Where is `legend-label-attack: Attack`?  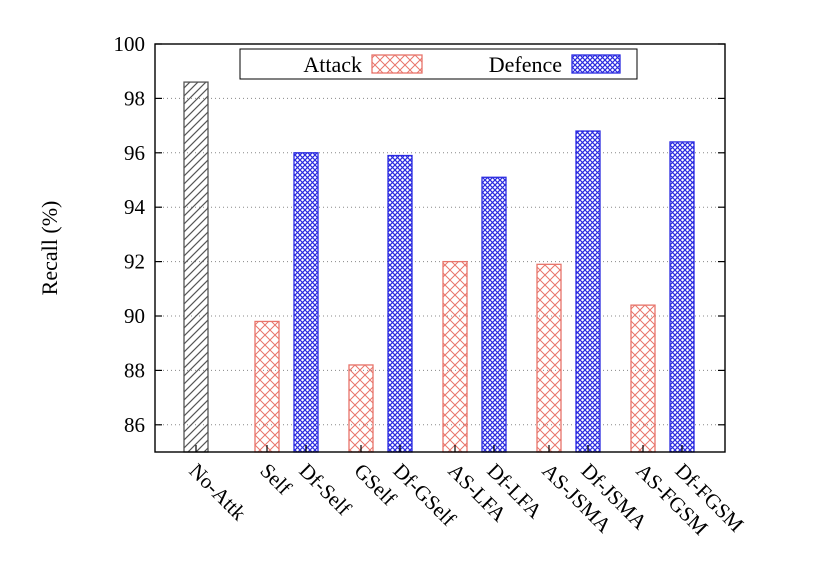
legend-label-attack: Attack is located at coordinates (332, 64).